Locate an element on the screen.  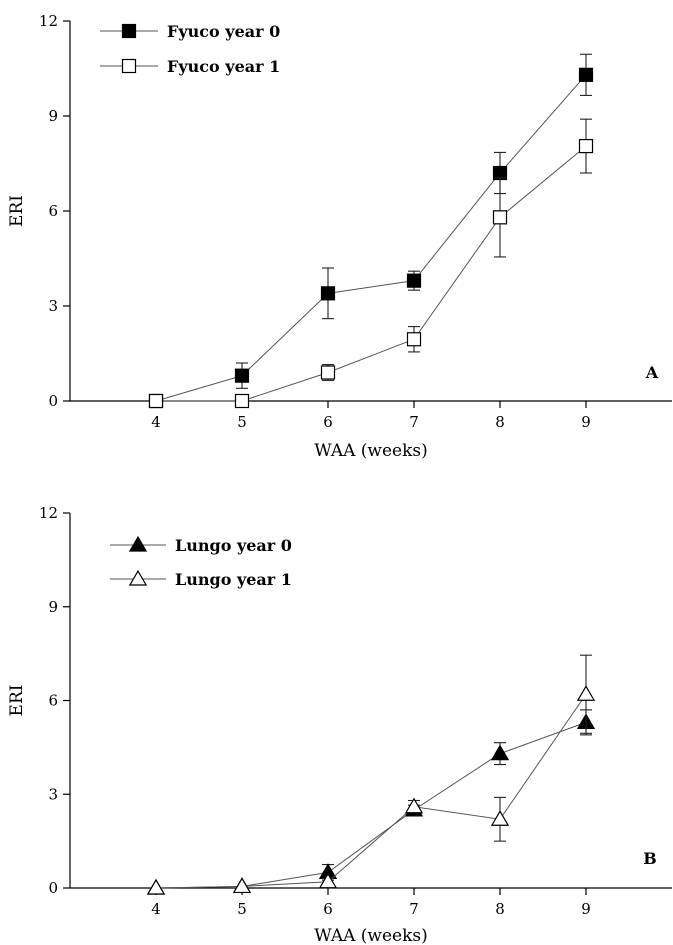
legend: Lungo year 0 Lungo year 1 is located at coordinates (201, 562).